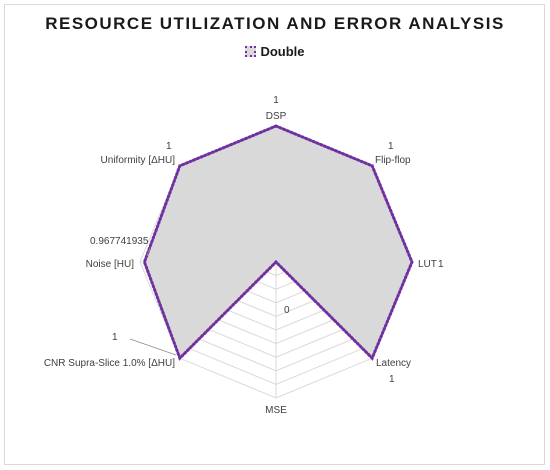 The image size is (550, 470). Describe the element at coordinates (110, 264) in the screenshot. I see `category-label: Noise [HU]` at that location.